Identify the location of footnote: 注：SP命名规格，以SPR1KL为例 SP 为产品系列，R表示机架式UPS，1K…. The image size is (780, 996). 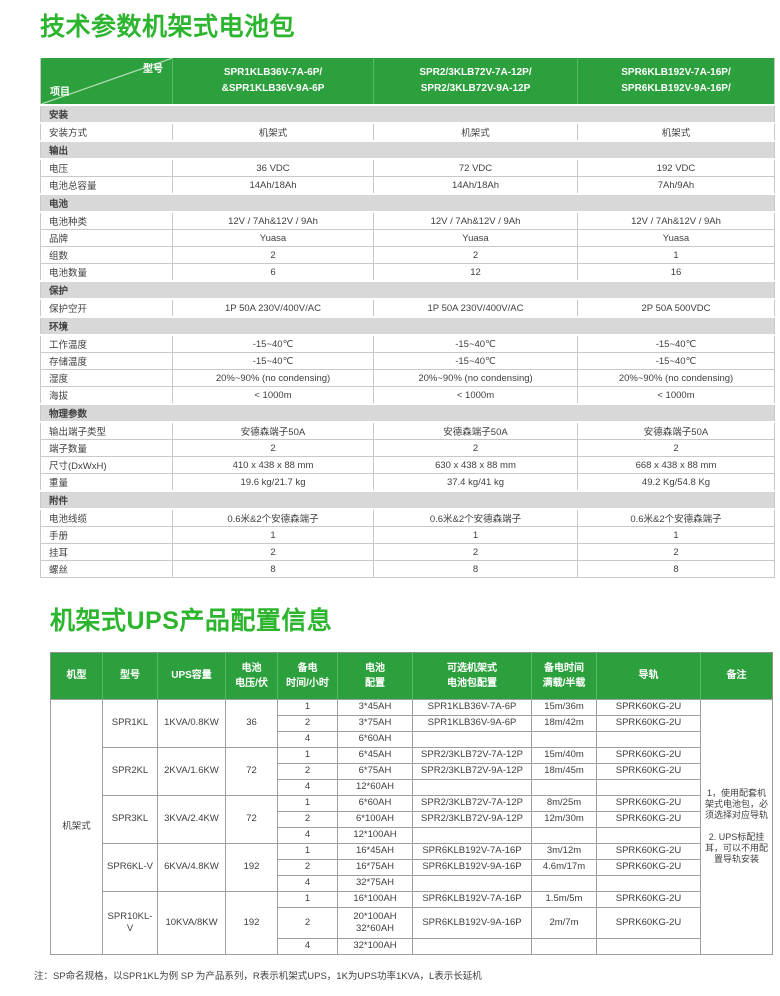
(258, 976).